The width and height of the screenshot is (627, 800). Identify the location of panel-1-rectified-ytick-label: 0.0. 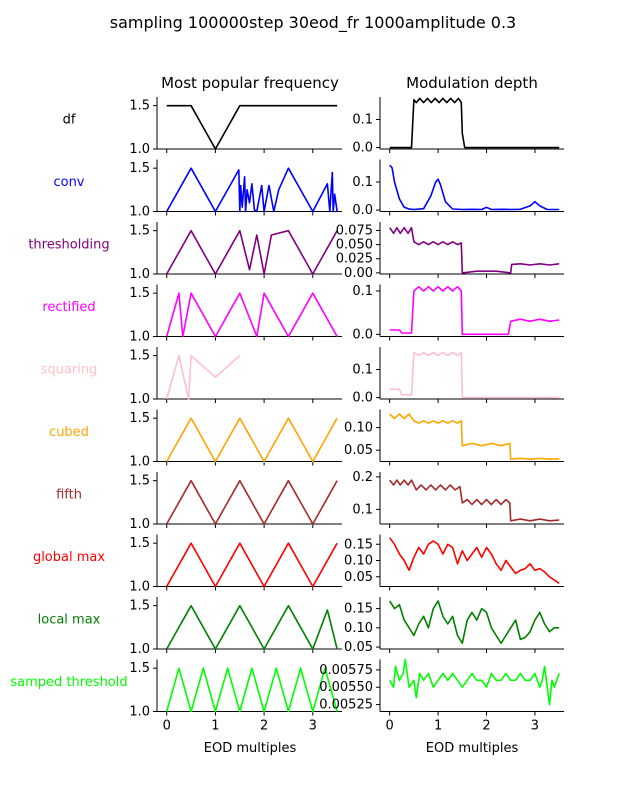
(362, 334).